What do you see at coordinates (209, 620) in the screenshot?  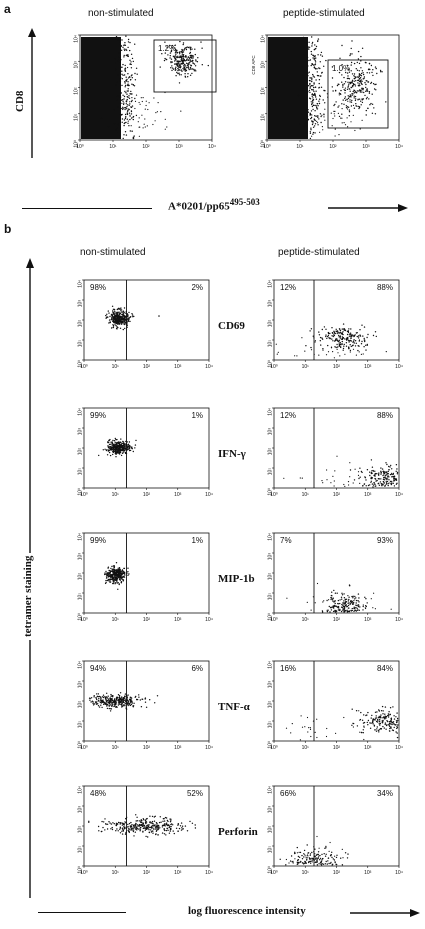 I see `panel-b-row2-ns-xtick-label: 10⁴` at bounding box center [209, 620].